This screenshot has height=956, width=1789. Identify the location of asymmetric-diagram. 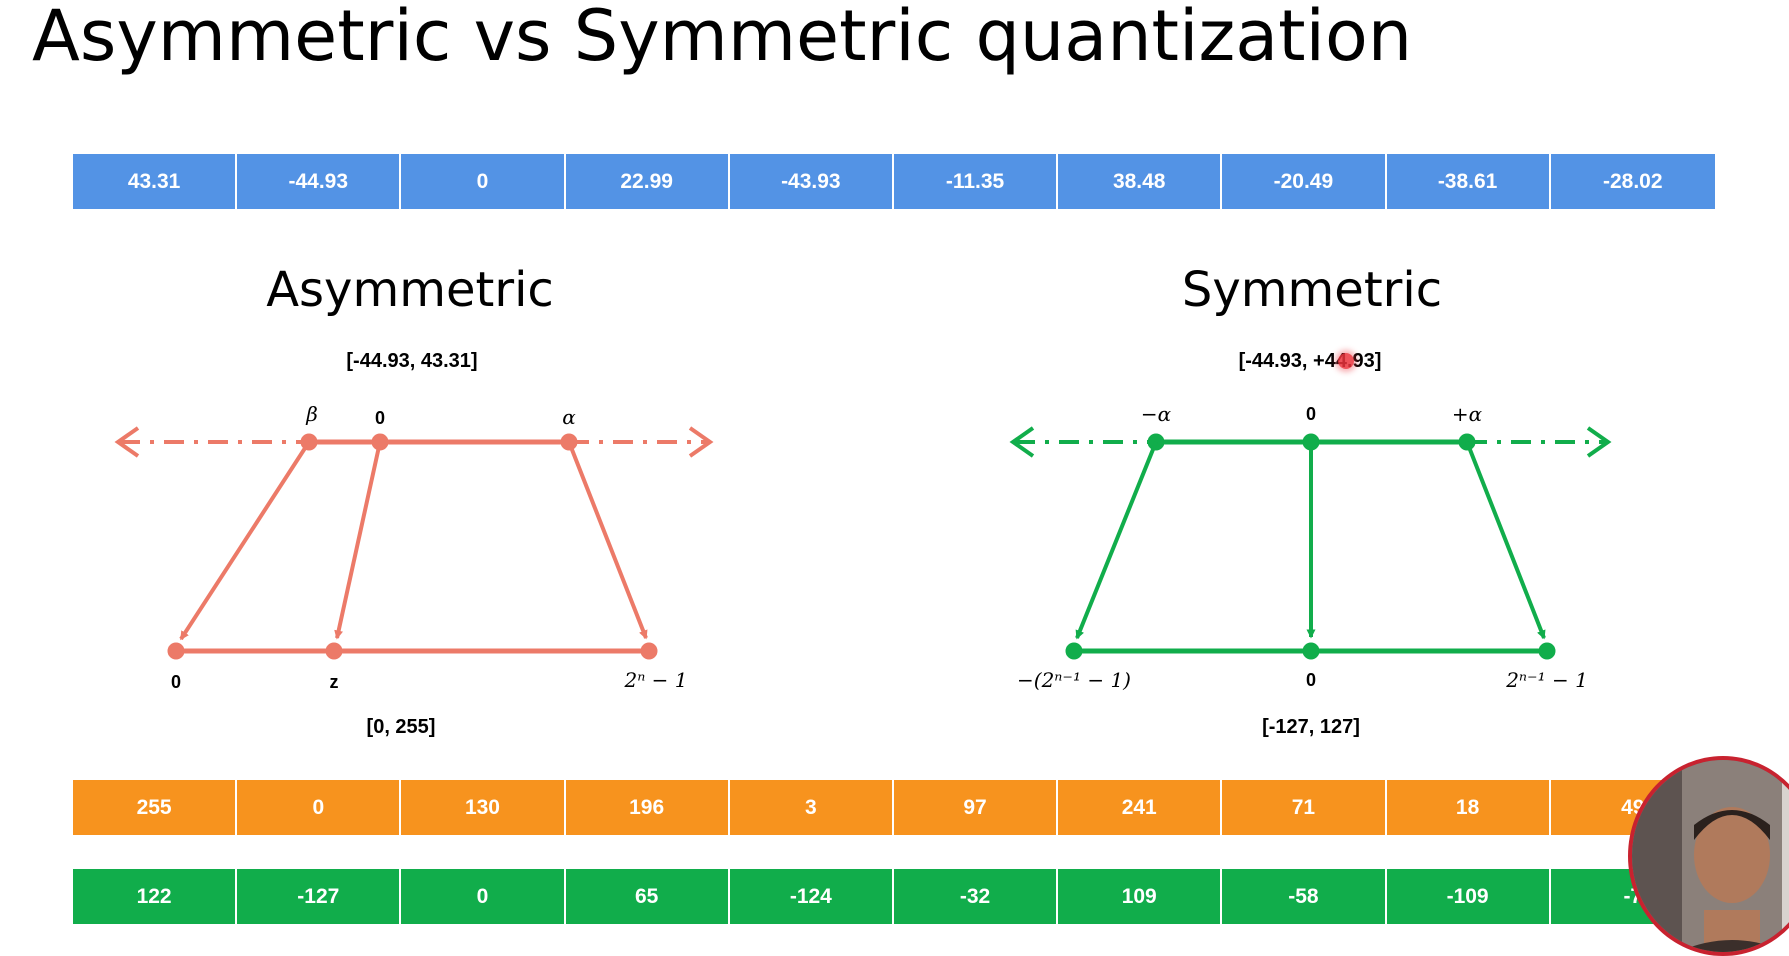
(414, 543).